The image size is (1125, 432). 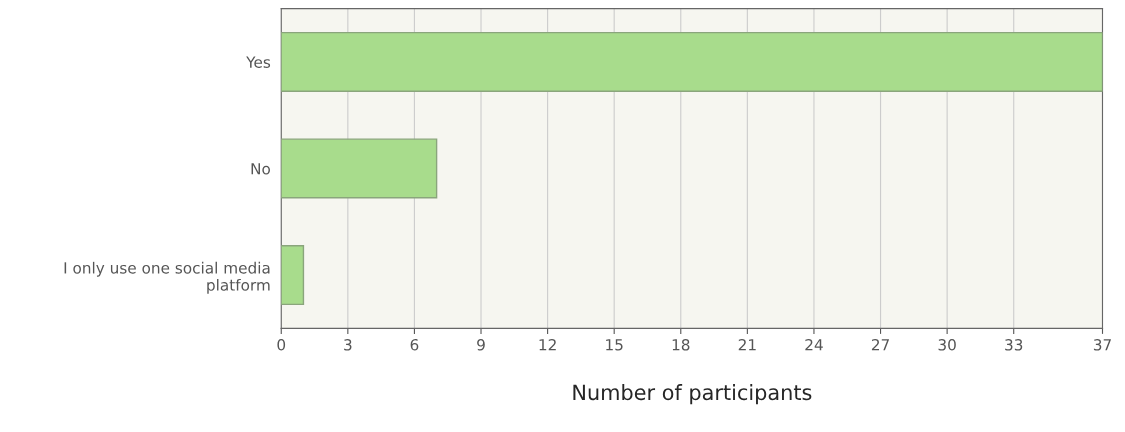 I want to click on x-tick-label: 18, so click(x=681, y=345).